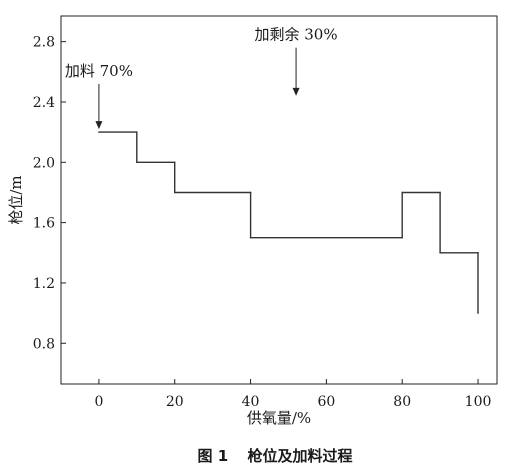 This screenshot has height=473, width=523. I want to click on y-tick-label: 2.8, so click(44, 43).